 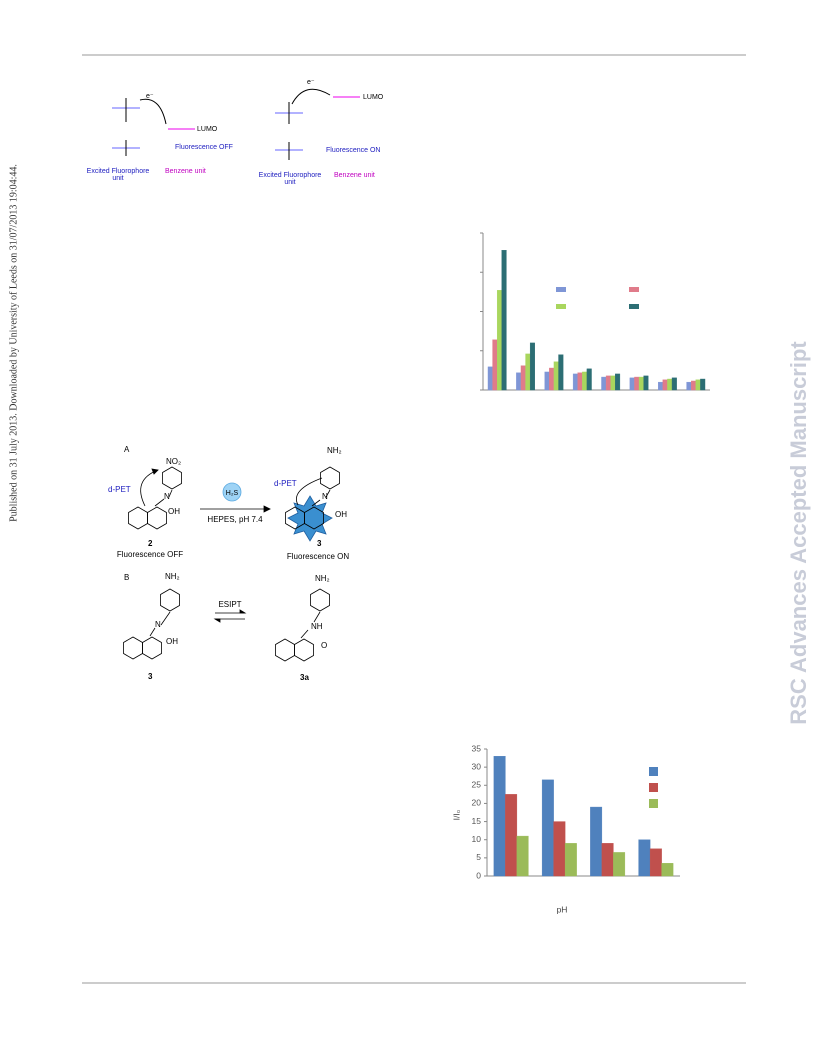 I want to click on y-tick-label: 35, so click(x=477, y=748).